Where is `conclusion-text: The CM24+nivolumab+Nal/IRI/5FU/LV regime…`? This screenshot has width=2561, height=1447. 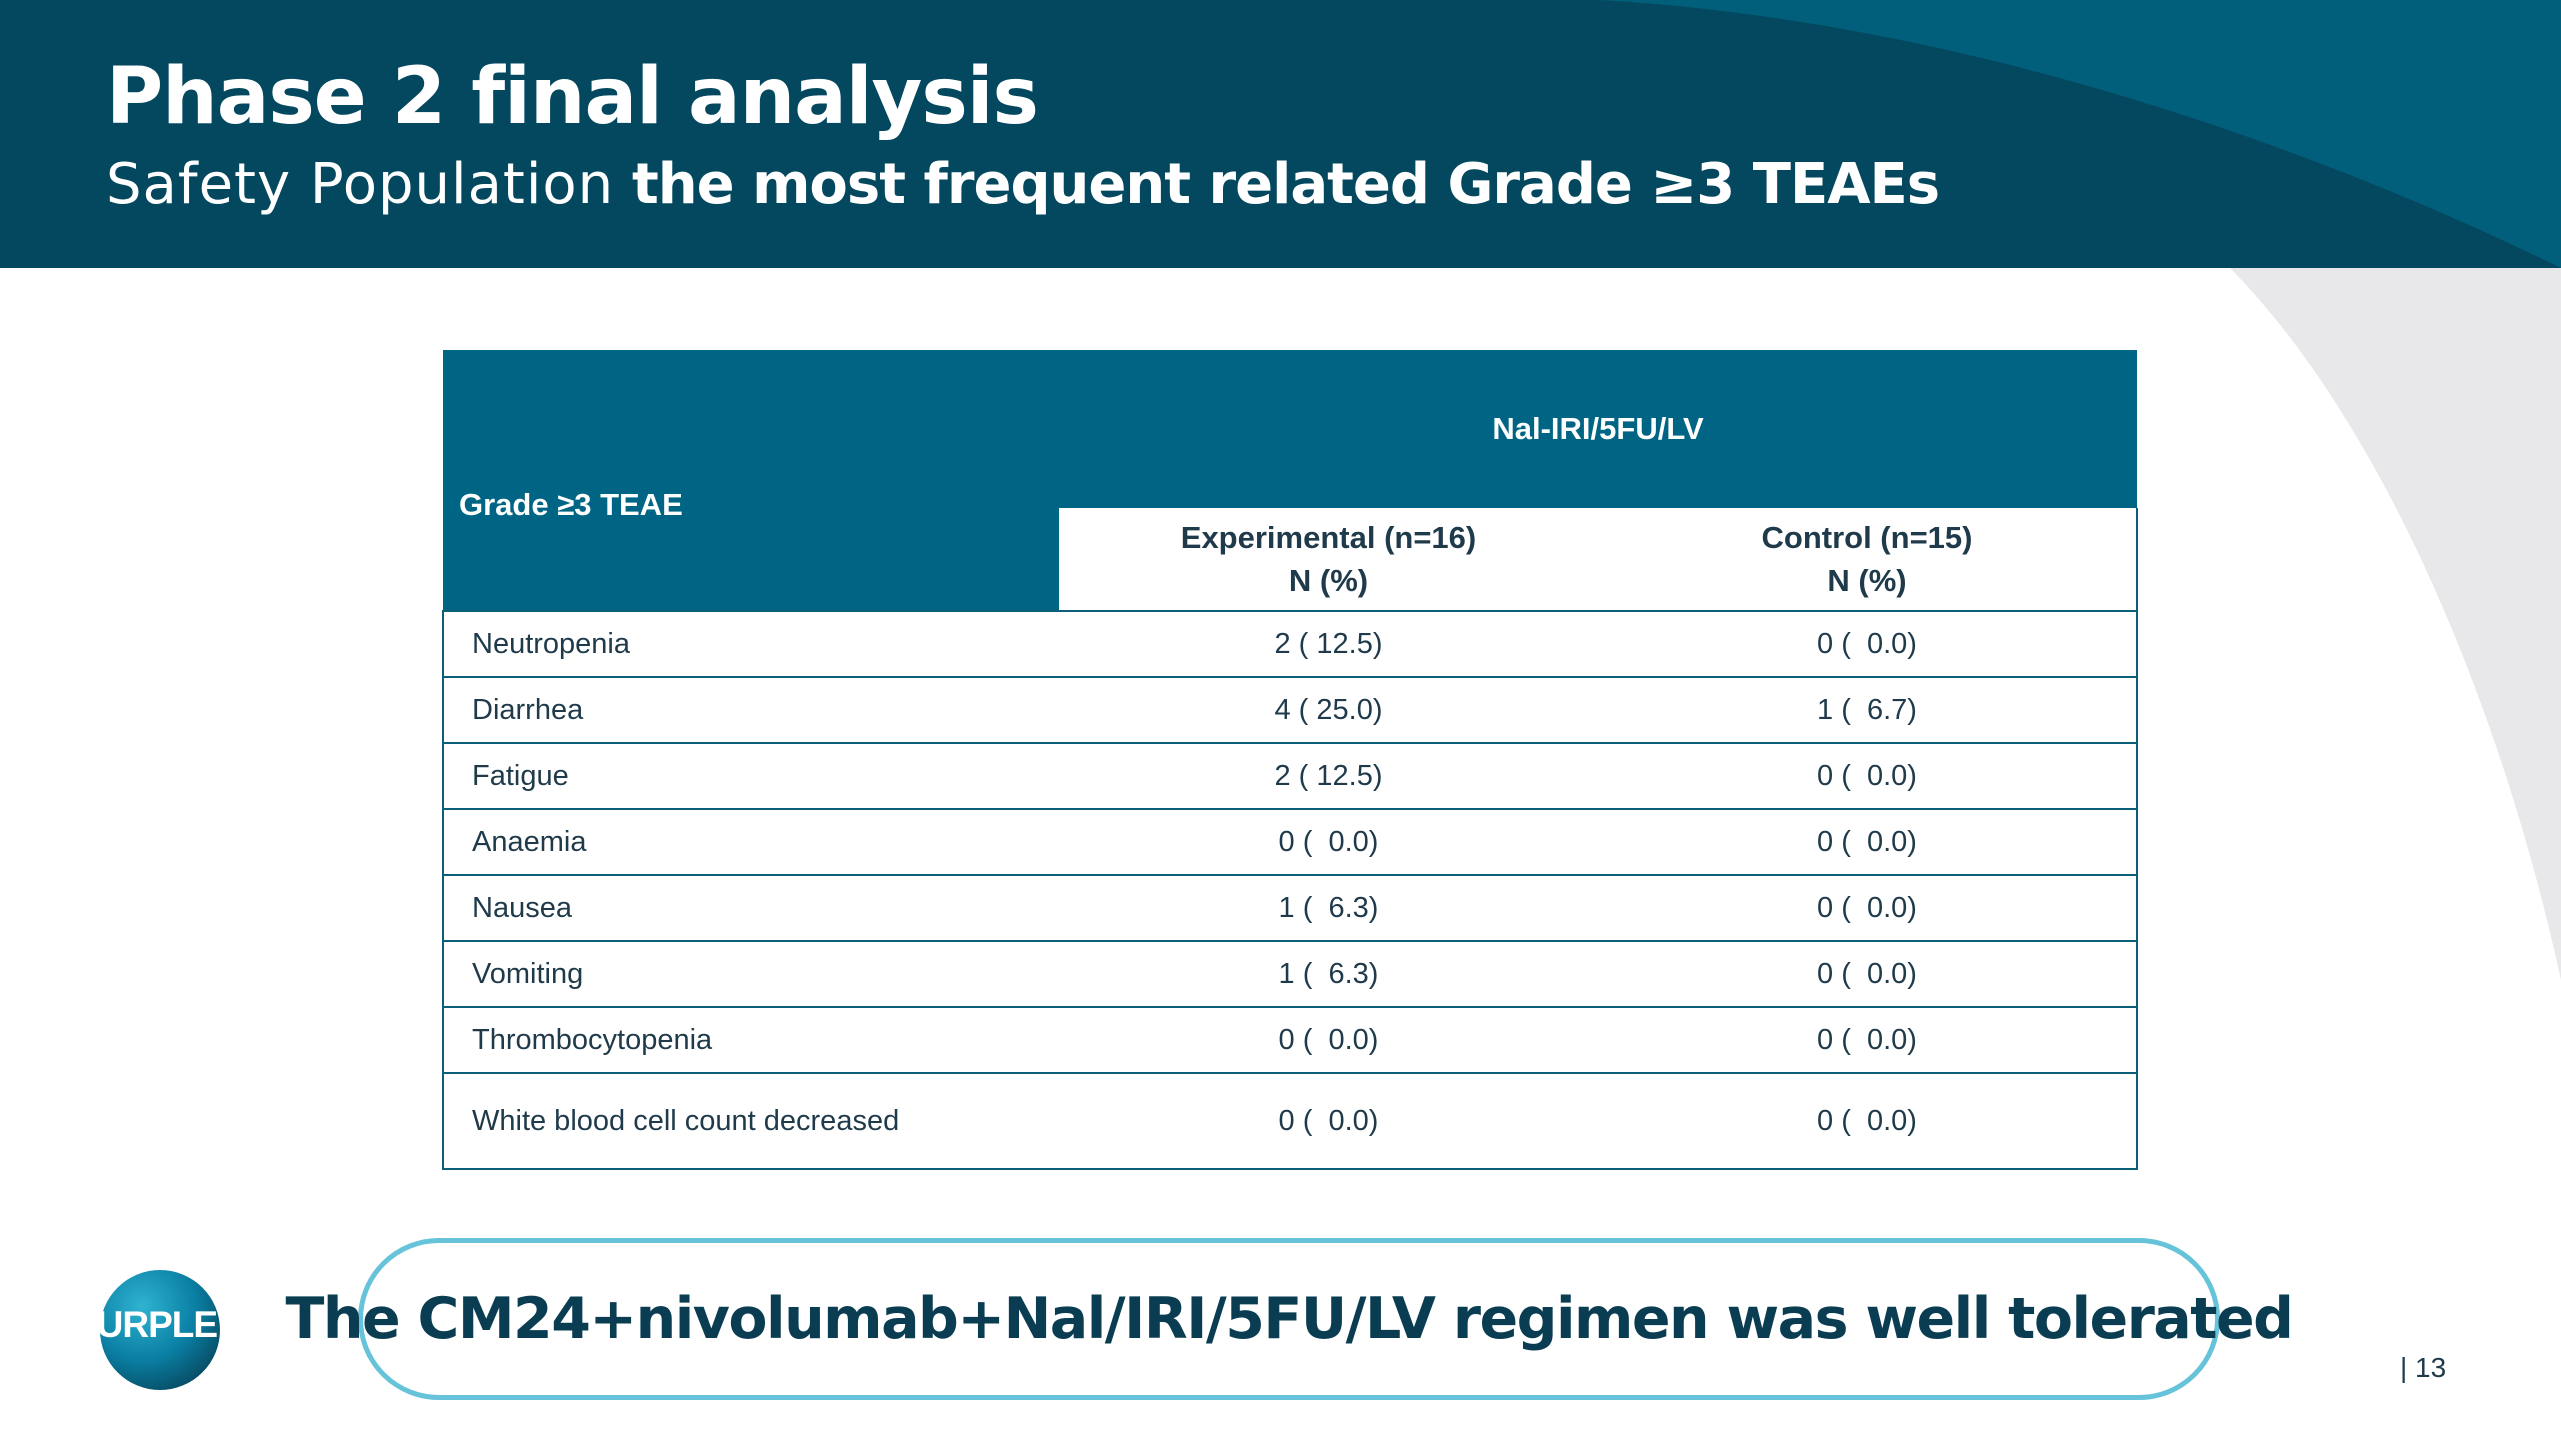 conclusion-text: The CM24+nivolumab+Nal/IRI/5FU/LV regime… is located at coordinates (1289, 1319).